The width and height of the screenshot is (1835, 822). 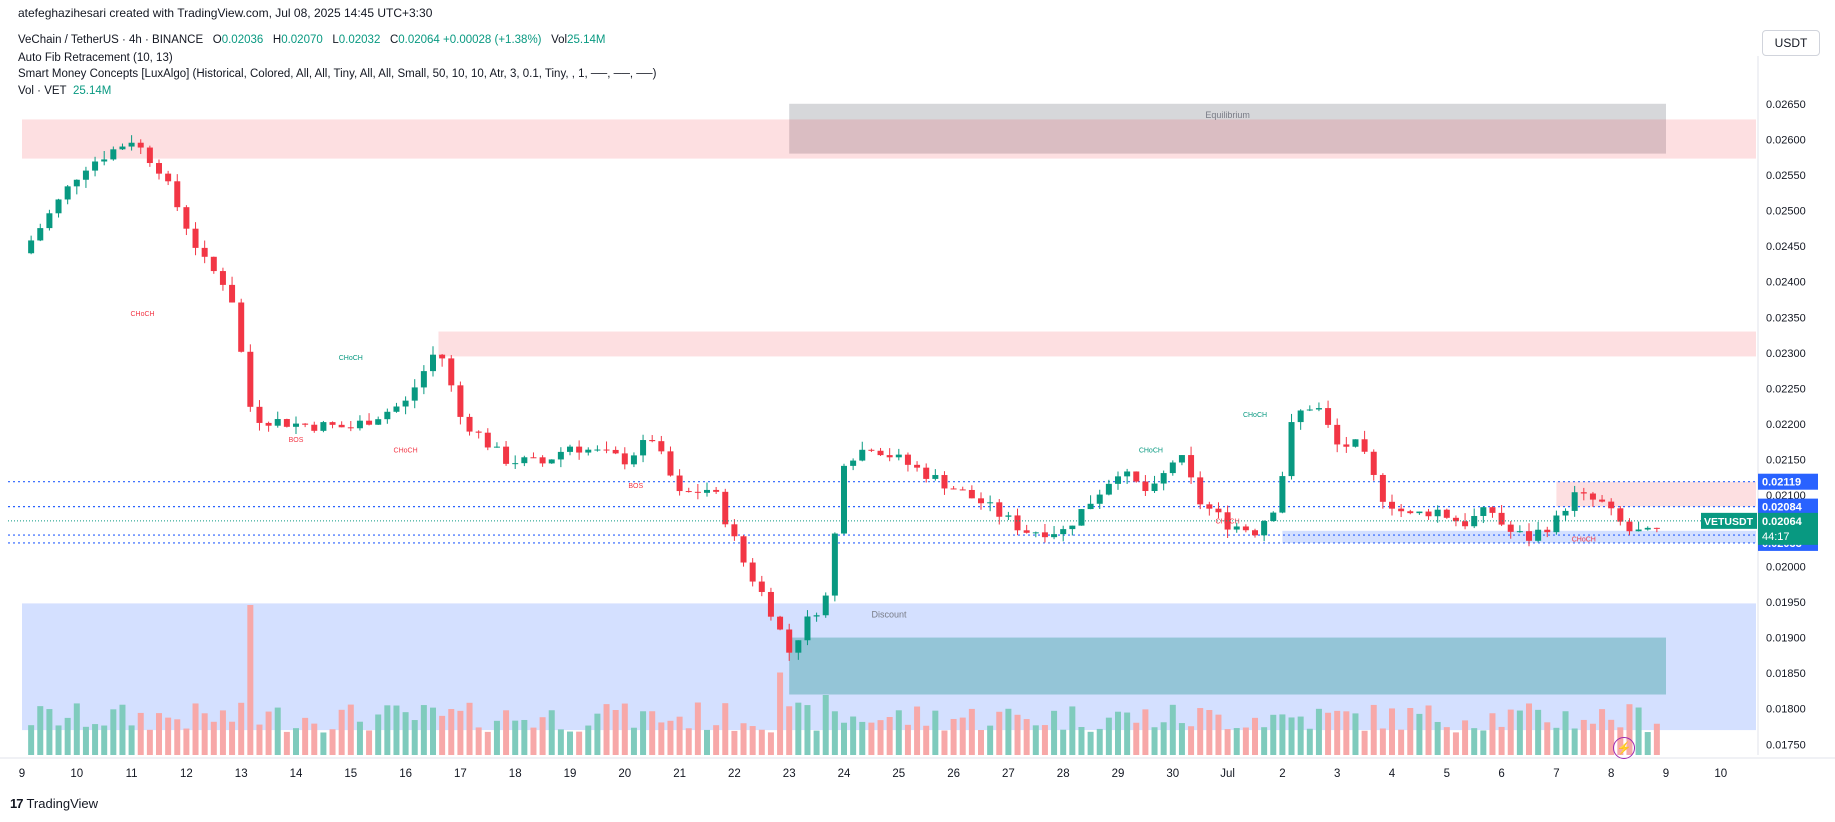 What do you see at coordinates (95, 58) in the screenshot?
I see `indicator-fib: Auto Fib Retracement (10, 13)` at bounding box center [95, 58].